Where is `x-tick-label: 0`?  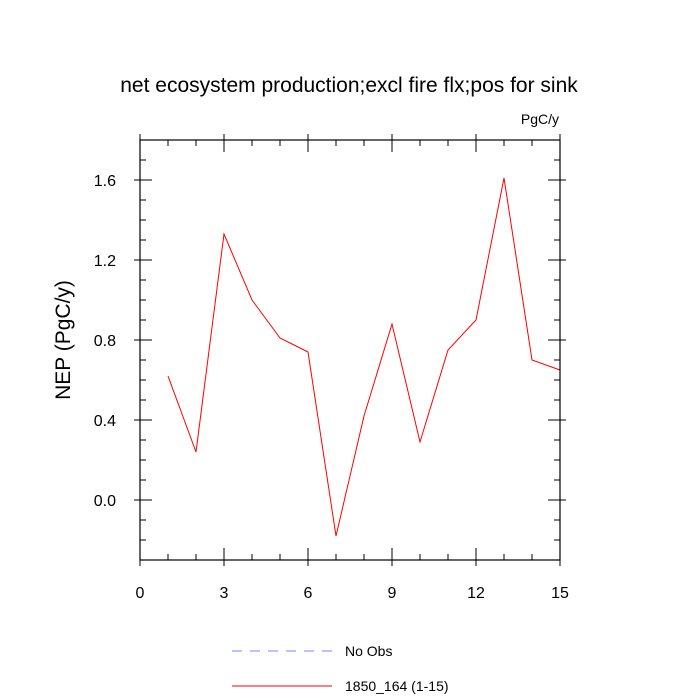
x-tick-label: 0 is located at coordinates (140, 593).